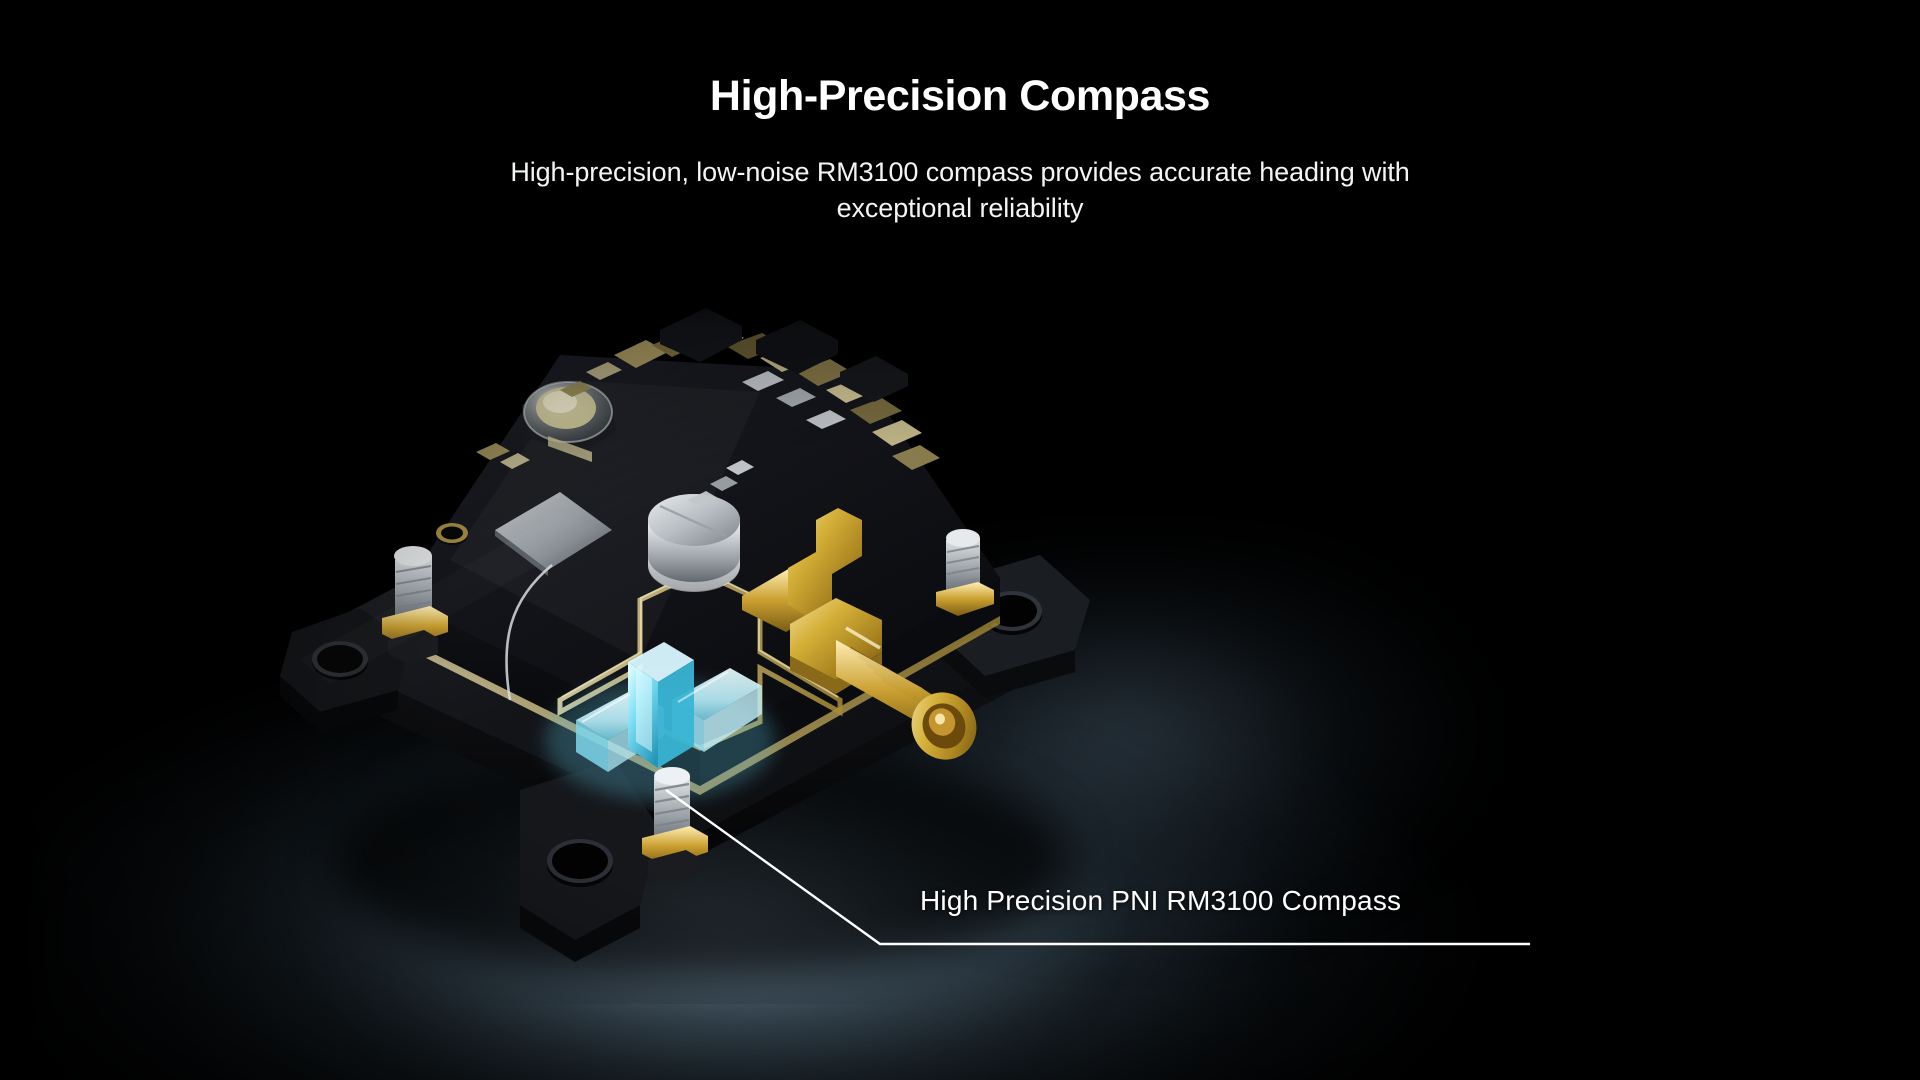  What do you see at coordinates (694, 543) in the screenshot?
I see `electrolytic-capacitor` at bounding box center [694, 543].